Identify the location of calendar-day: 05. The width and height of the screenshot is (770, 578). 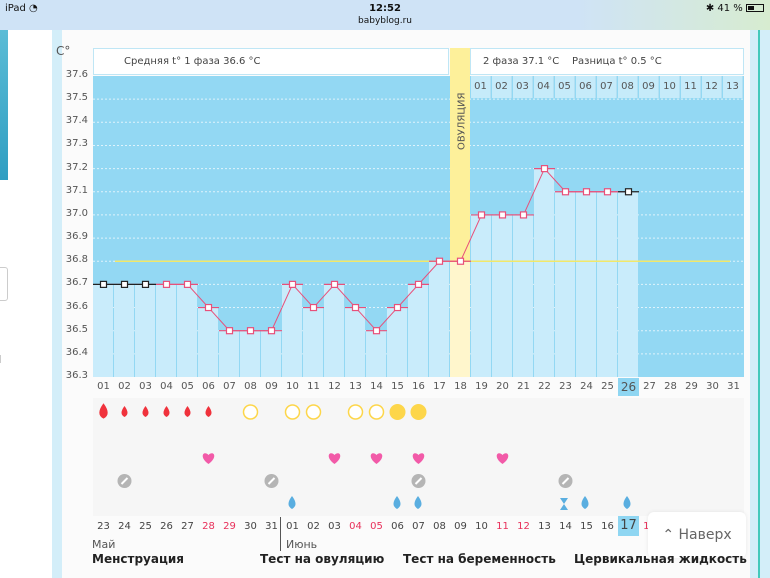
(376, 526).